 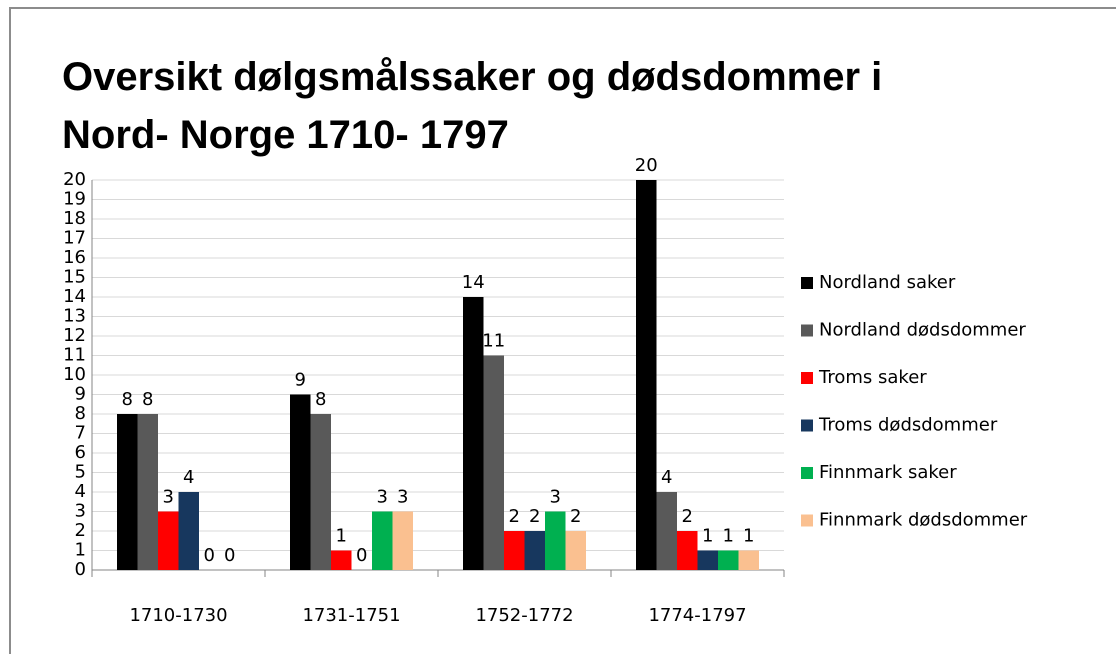 What do you see at coordinates (74, 374) in the screenshot?
I see `y-tick-label: 10` at bounding box center [74, 374].